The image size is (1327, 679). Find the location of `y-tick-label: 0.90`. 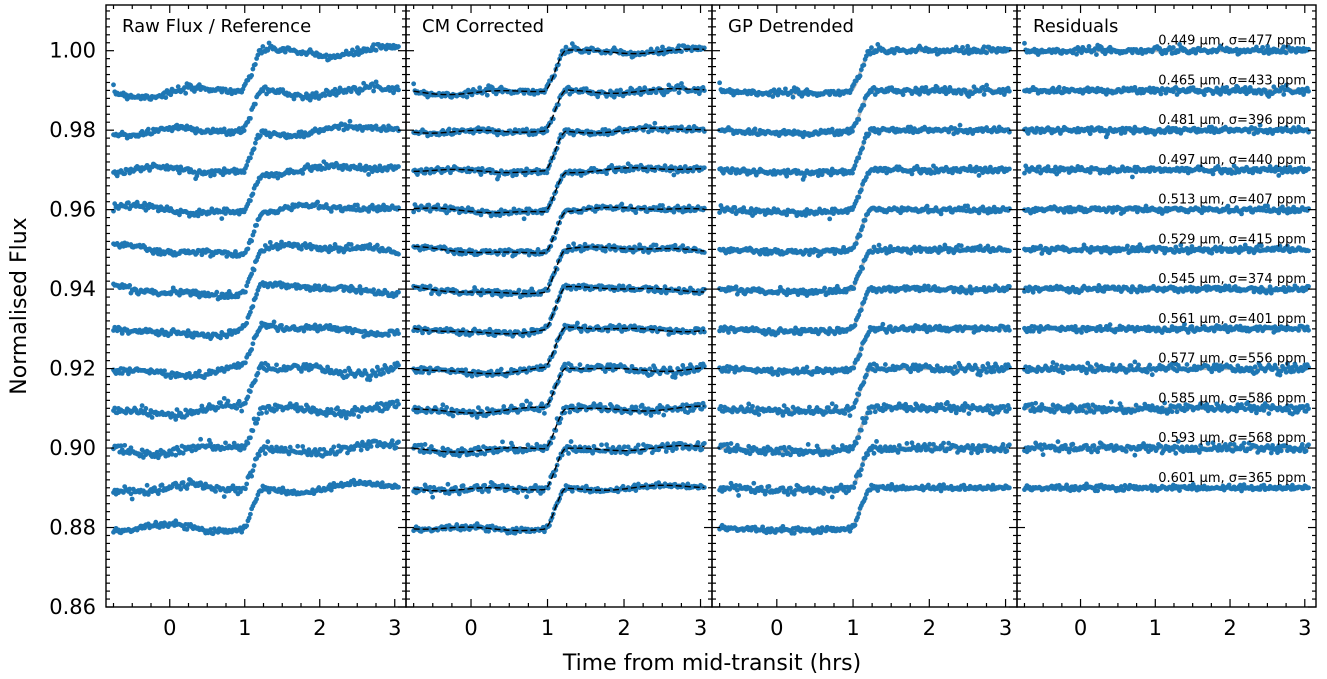

y-tick-label: 0.90 is located at coordinates (72, 448).